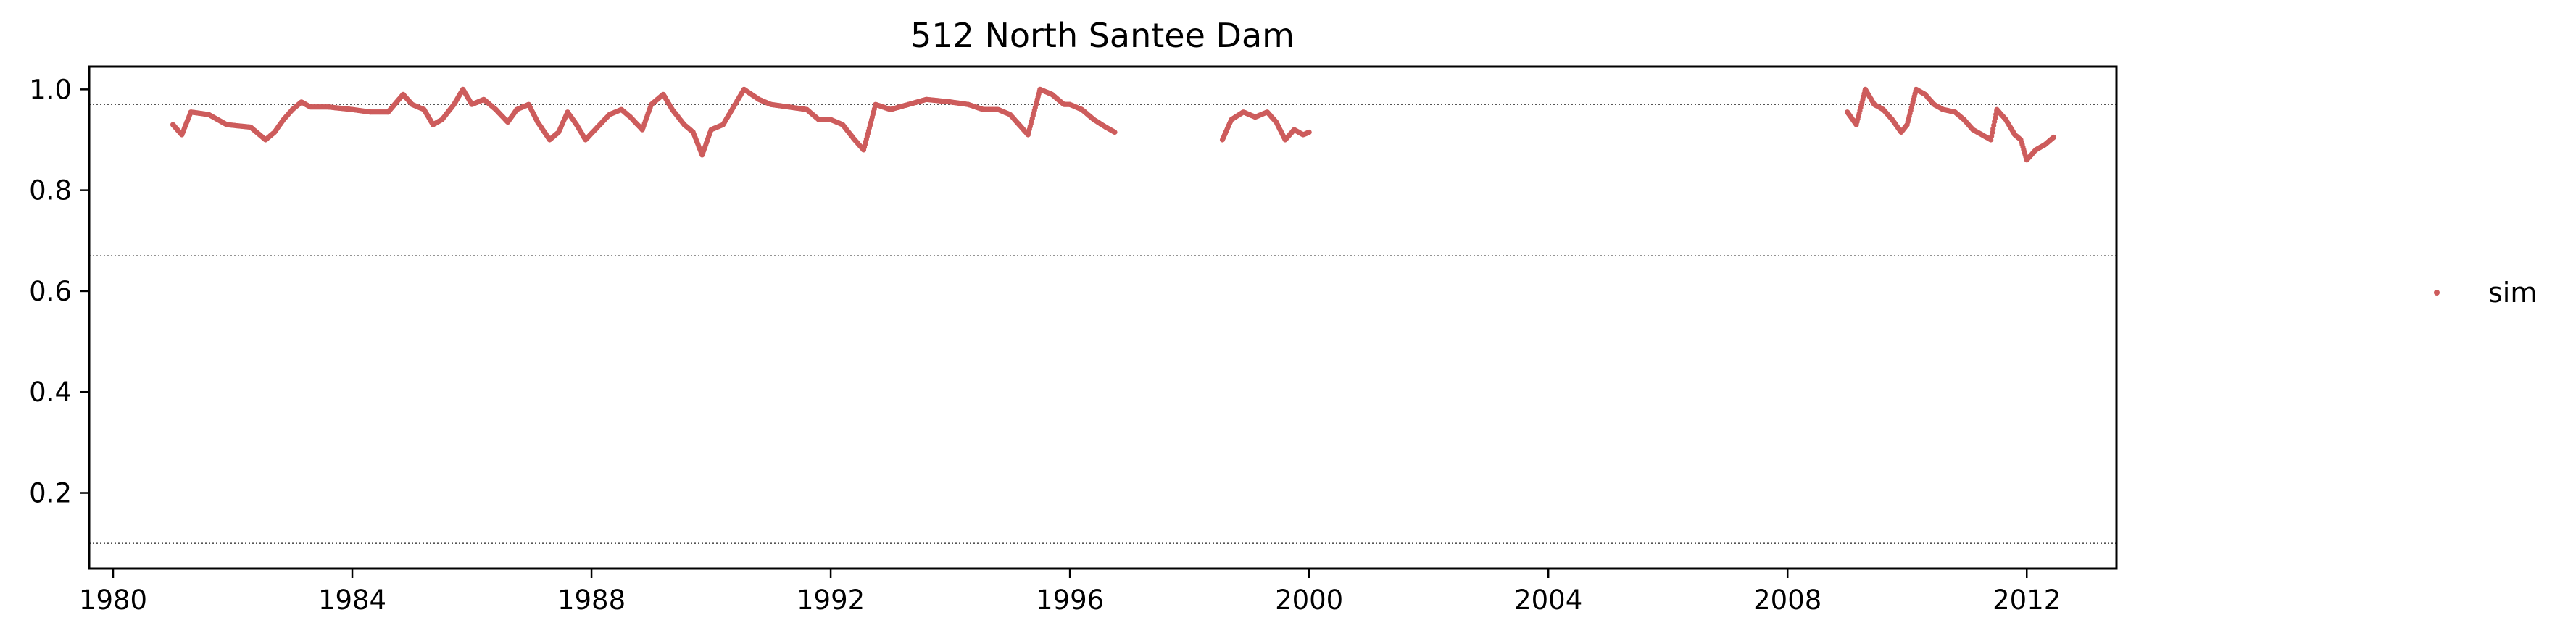 The width and height of the screenshot is (2576, 641). Describe the element at coordinates (831, 600) in the screenshot. I see `x-tick-label: 1992` at that location.